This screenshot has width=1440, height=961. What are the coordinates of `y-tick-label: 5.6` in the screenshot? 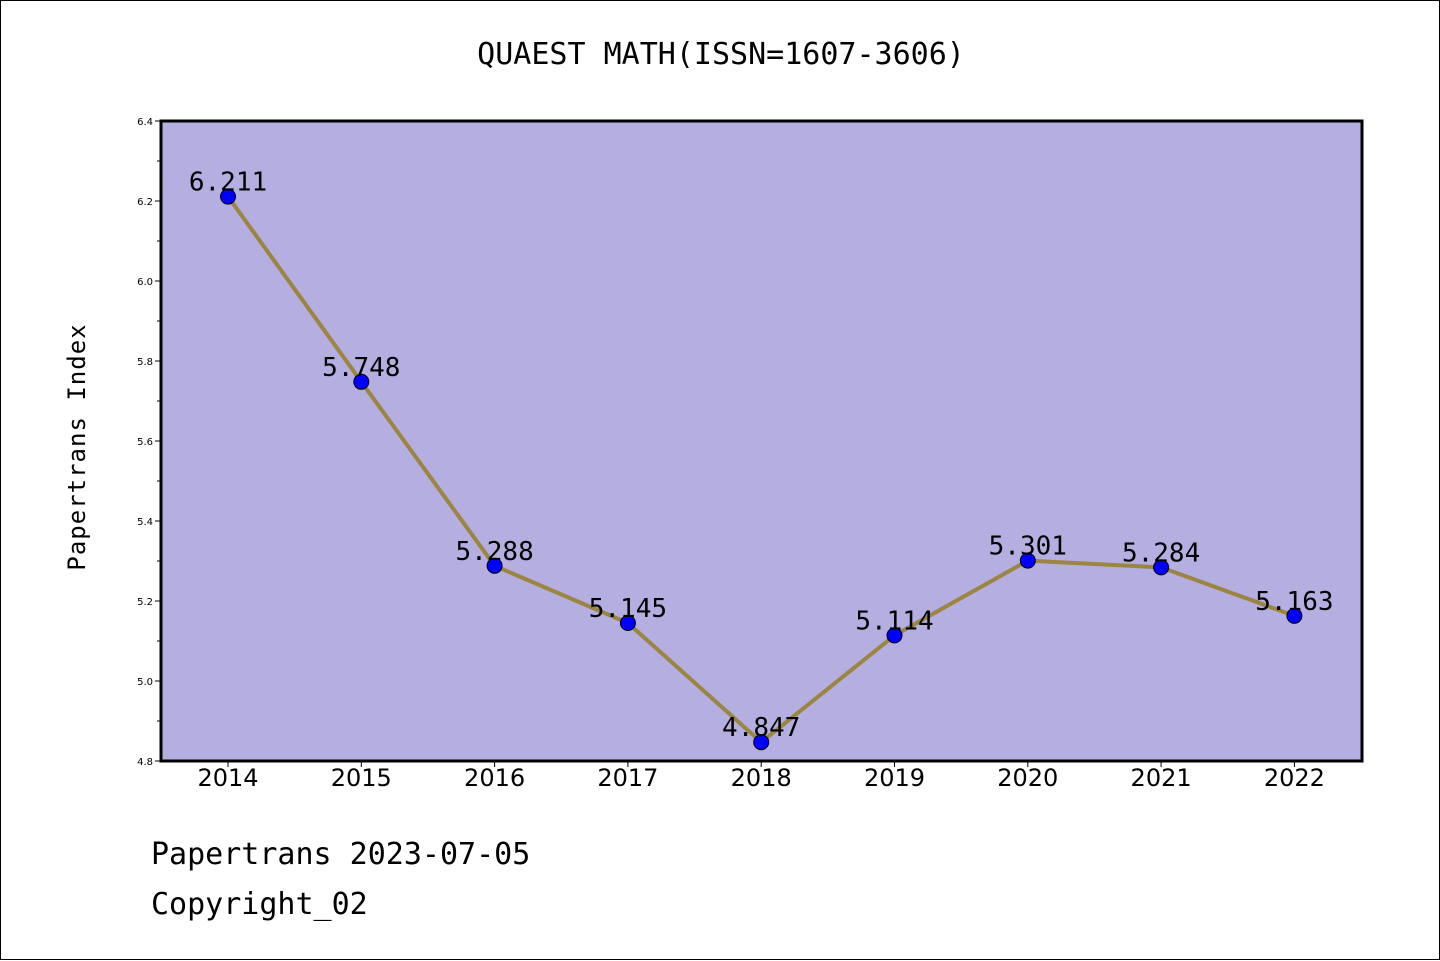 It's located at (145, 442).